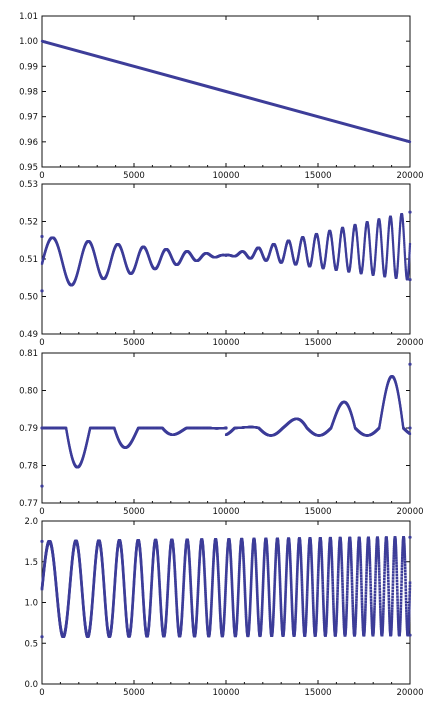 The width and height of the screenshot is (434, 710). Describe the element at coordinates (28, 354) in the screenshot. I see `y-tick-label: 0.81` at that location.